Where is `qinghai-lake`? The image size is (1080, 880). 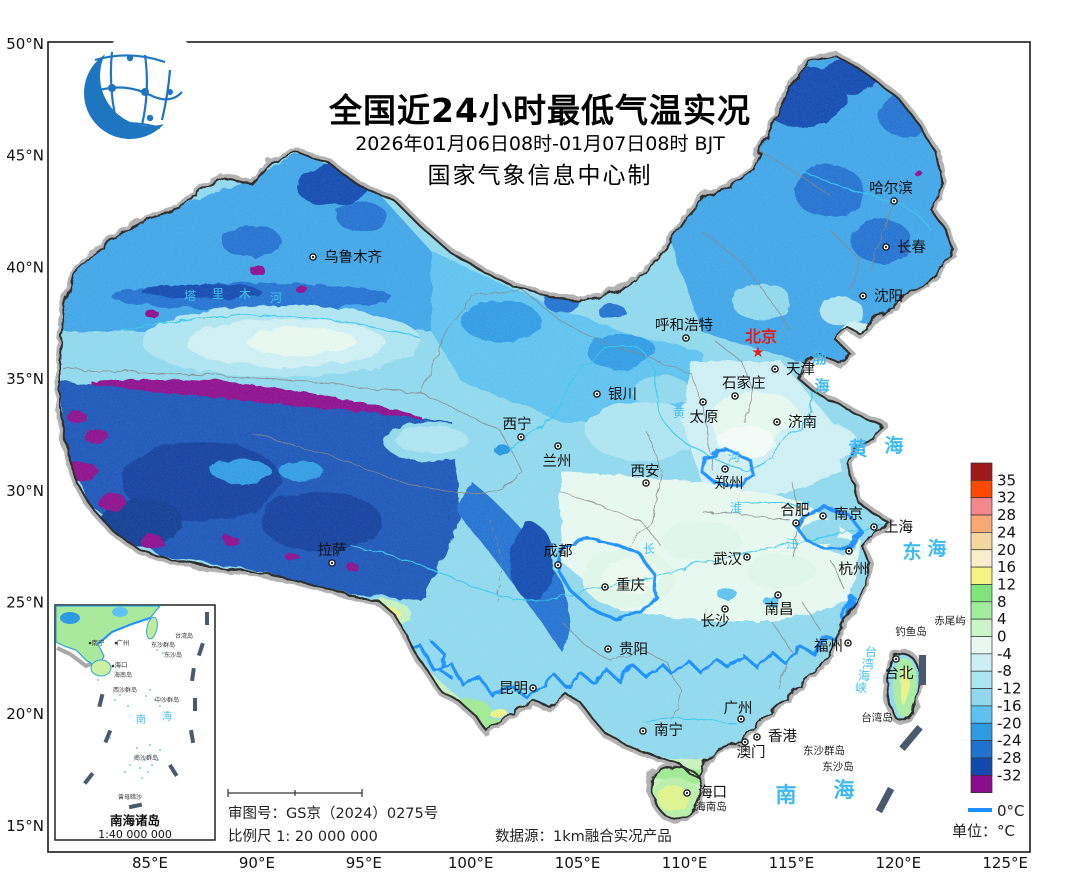
qinghai-lake is located at coordinates (500, 448).